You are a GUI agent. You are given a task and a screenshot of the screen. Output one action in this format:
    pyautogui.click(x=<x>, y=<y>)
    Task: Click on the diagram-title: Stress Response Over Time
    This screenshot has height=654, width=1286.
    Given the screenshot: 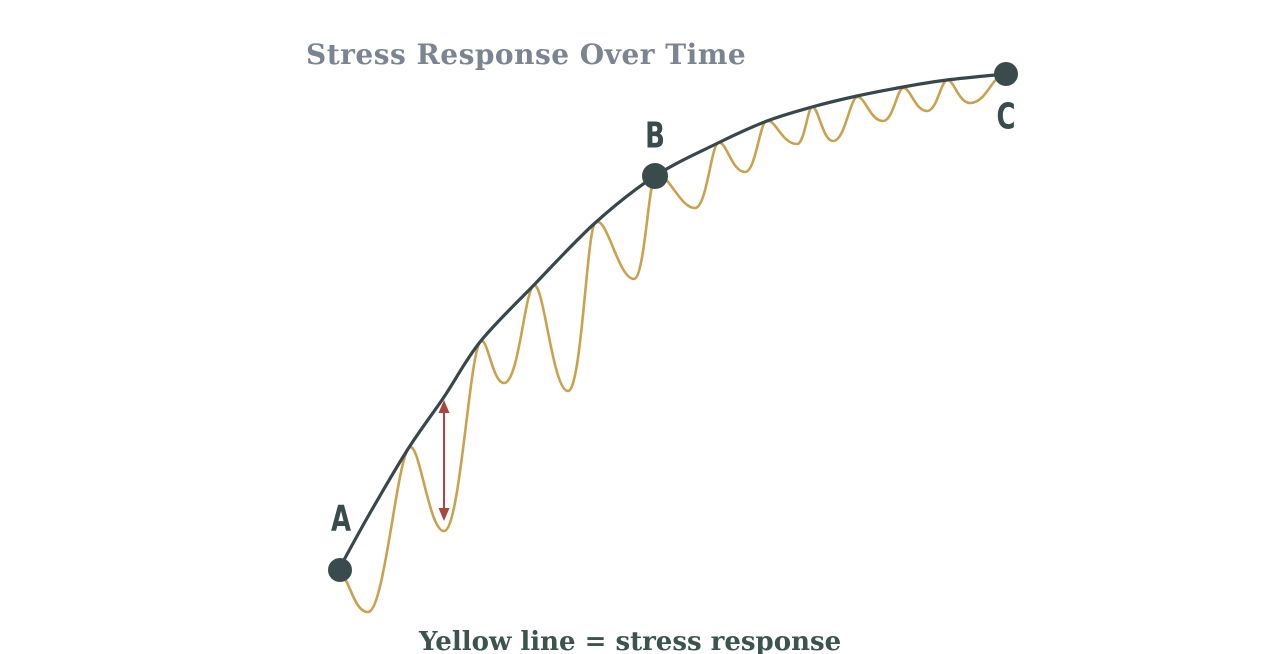 What is the action you would take?
    pyautogui.click(x=526, y=54)
    